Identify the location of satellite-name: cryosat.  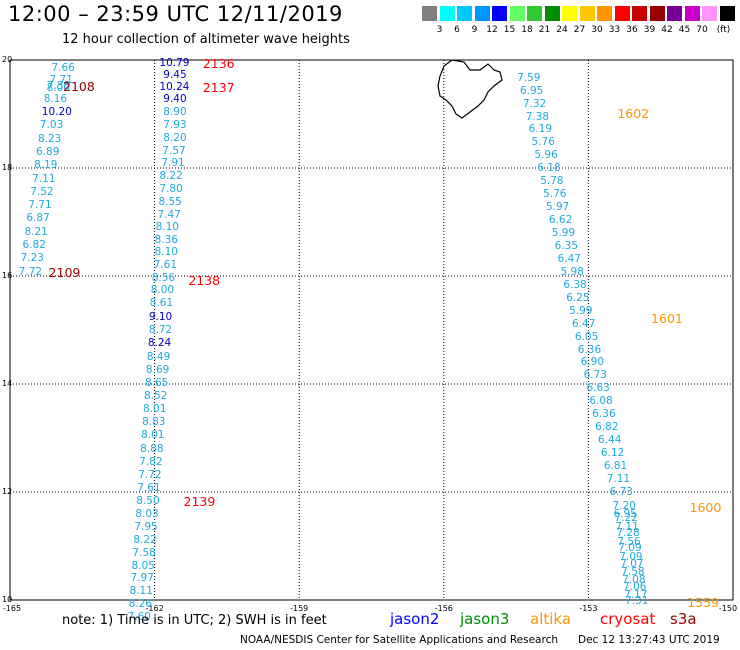
(628, 619).